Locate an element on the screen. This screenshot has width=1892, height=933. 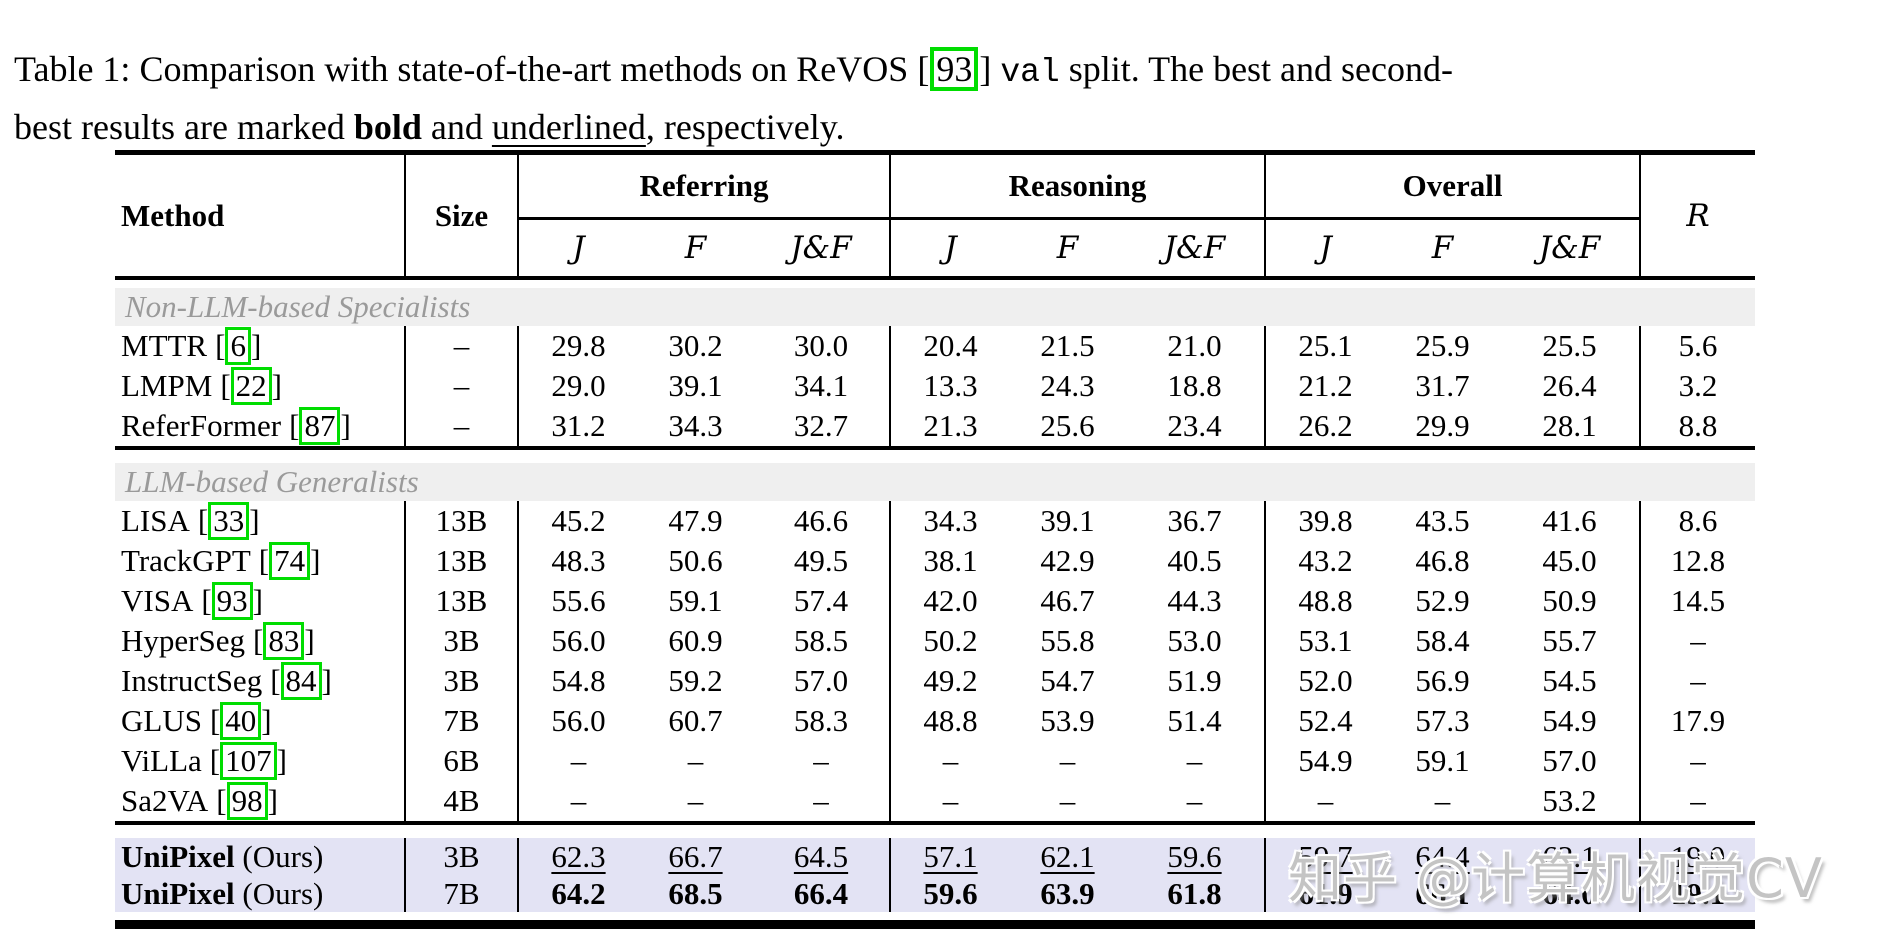
method-cell: ViLLa[107] is located at coordinates (260, 761).